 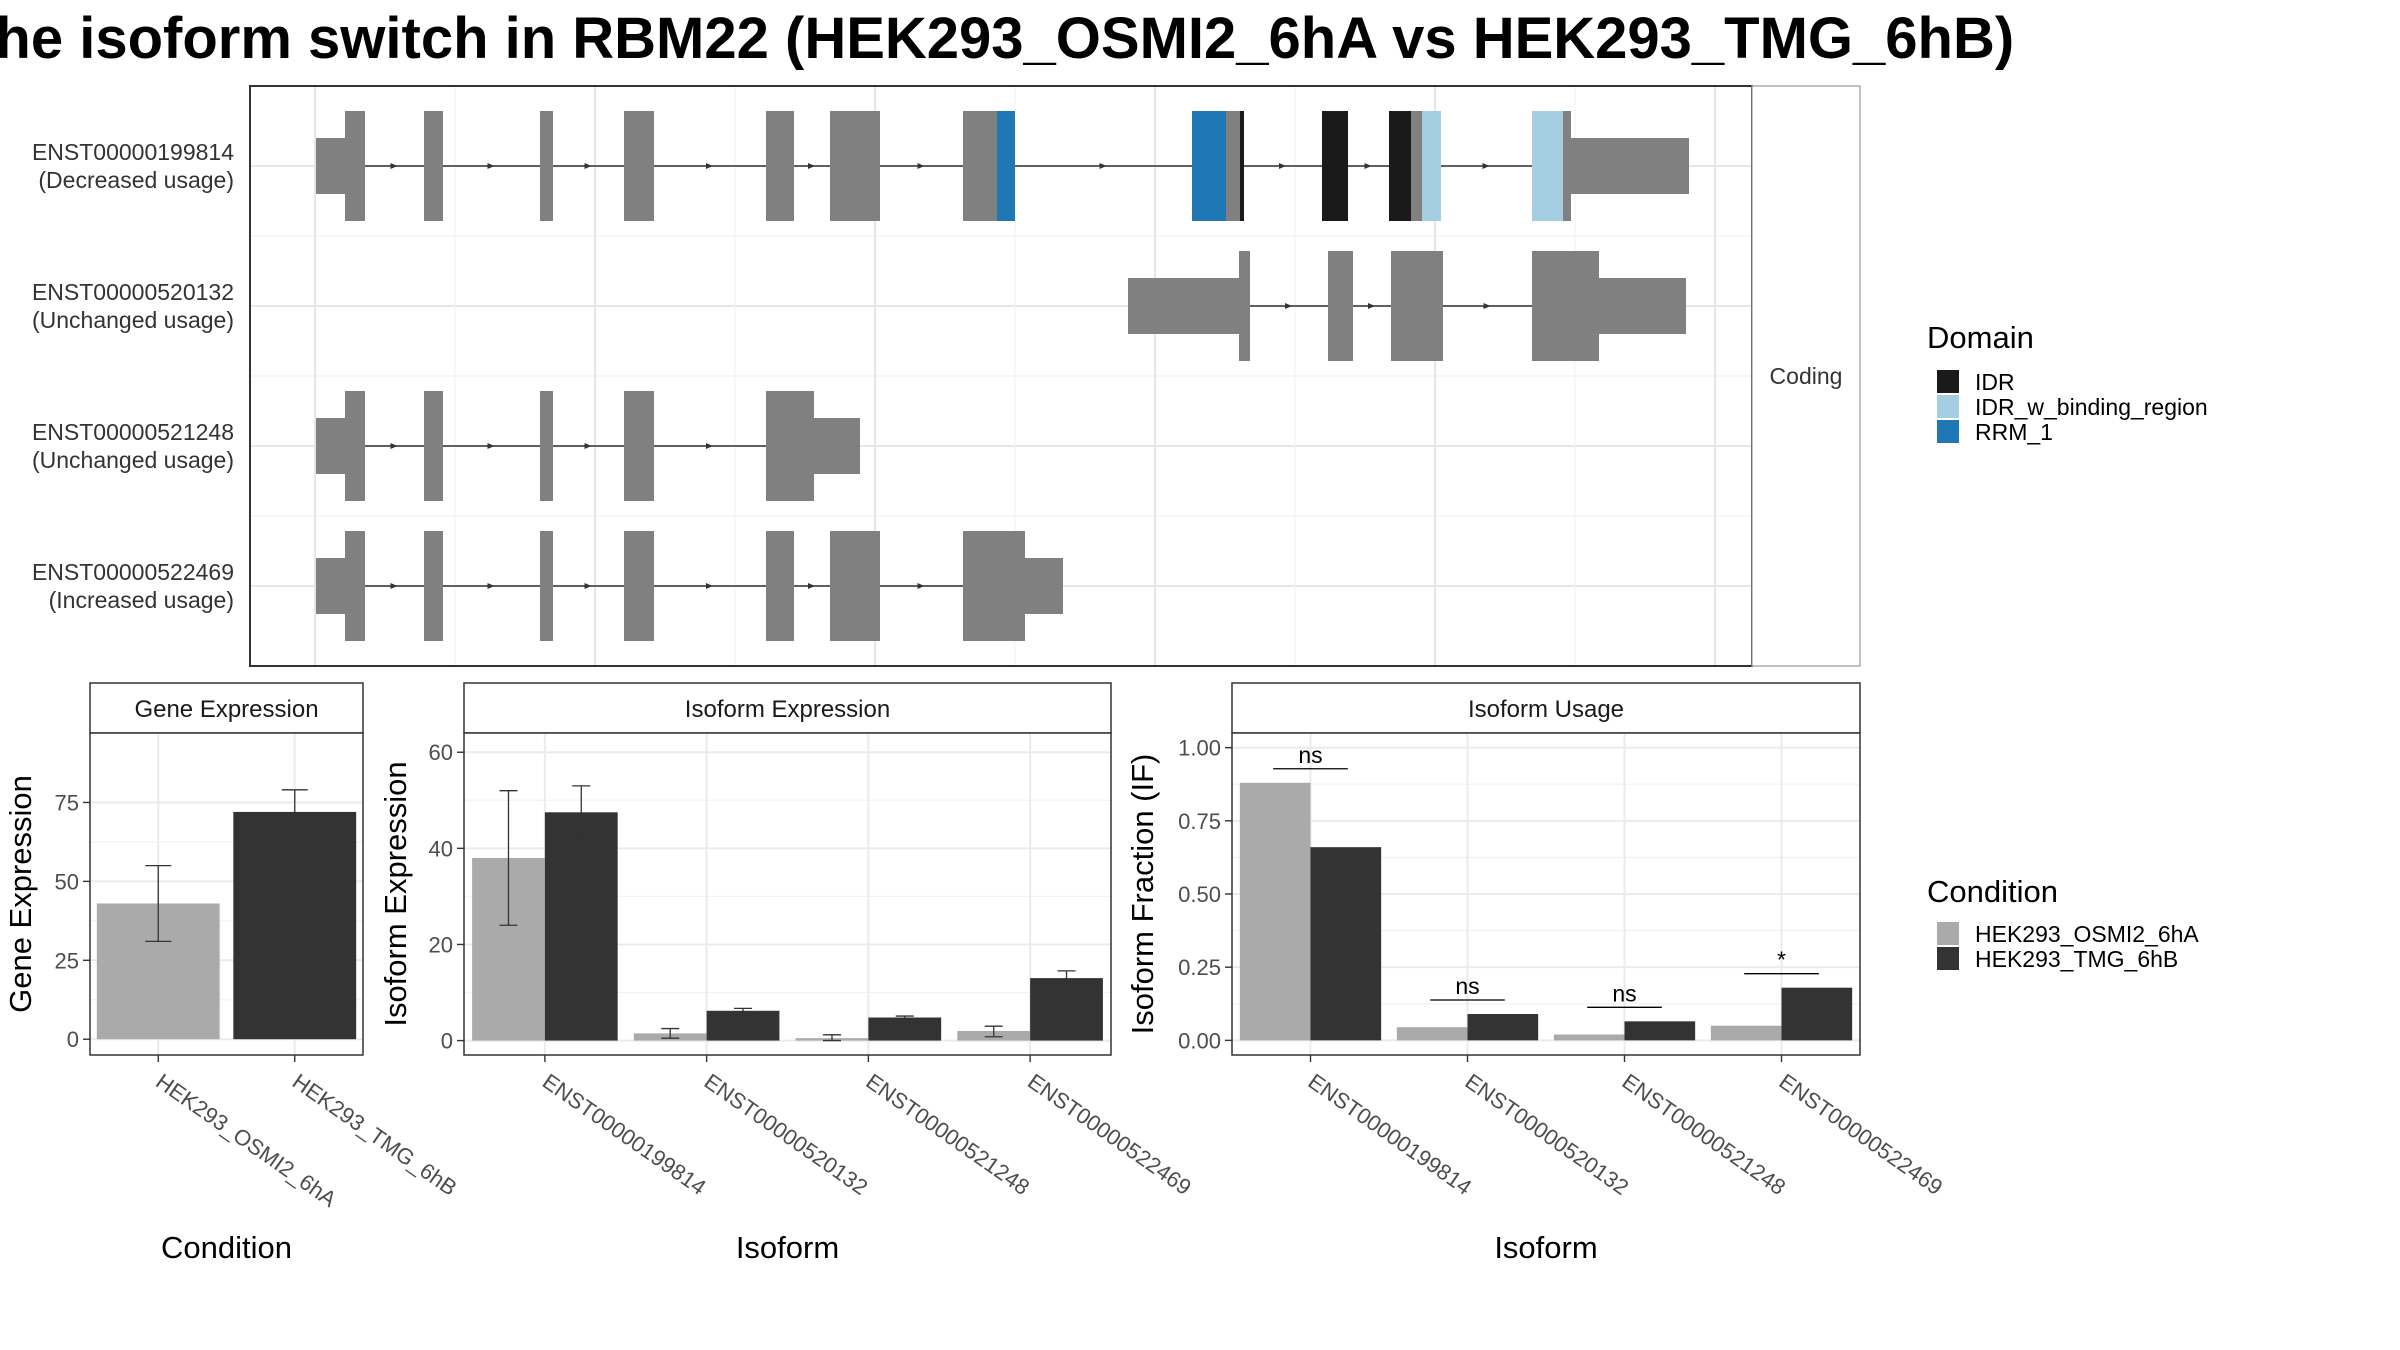 What do you see at coordinates (1781, 960) in the screenshot?
I see `significance-label: *` at bounding box center [1781, 960].